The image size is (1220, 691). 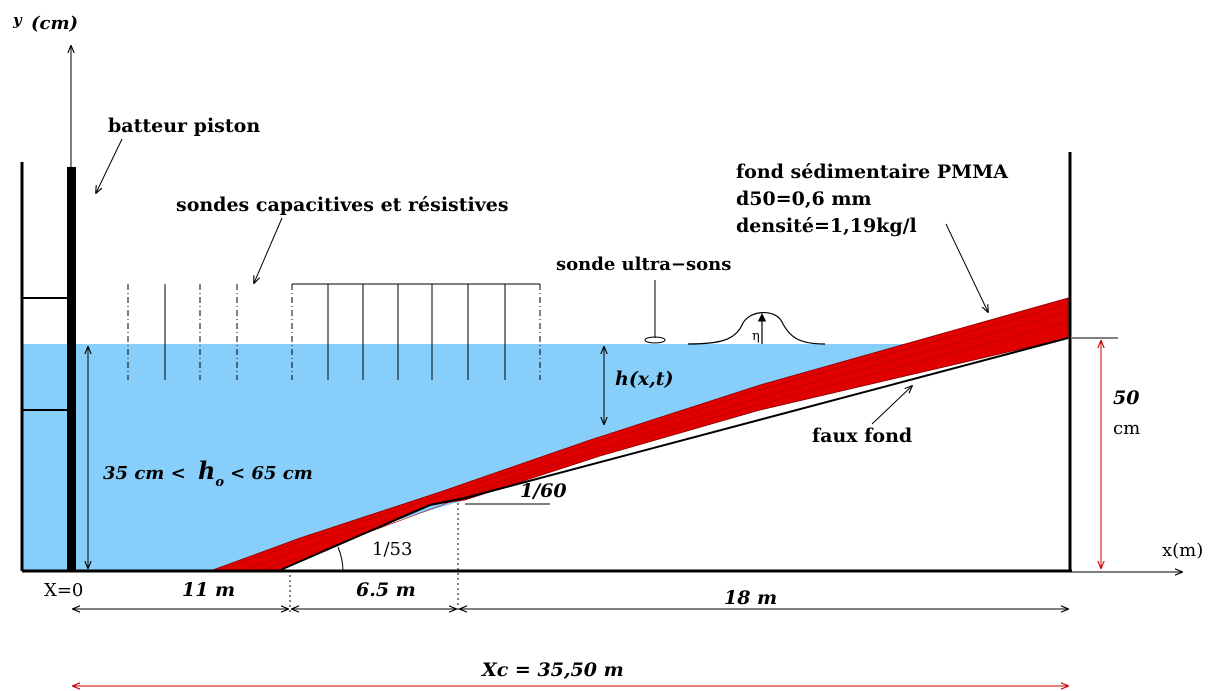 What do you see at coordinates (826, 226) in the screenshot?
I see `sediment-density: densité=1,19kg/l` at bounding box center [826, 226].